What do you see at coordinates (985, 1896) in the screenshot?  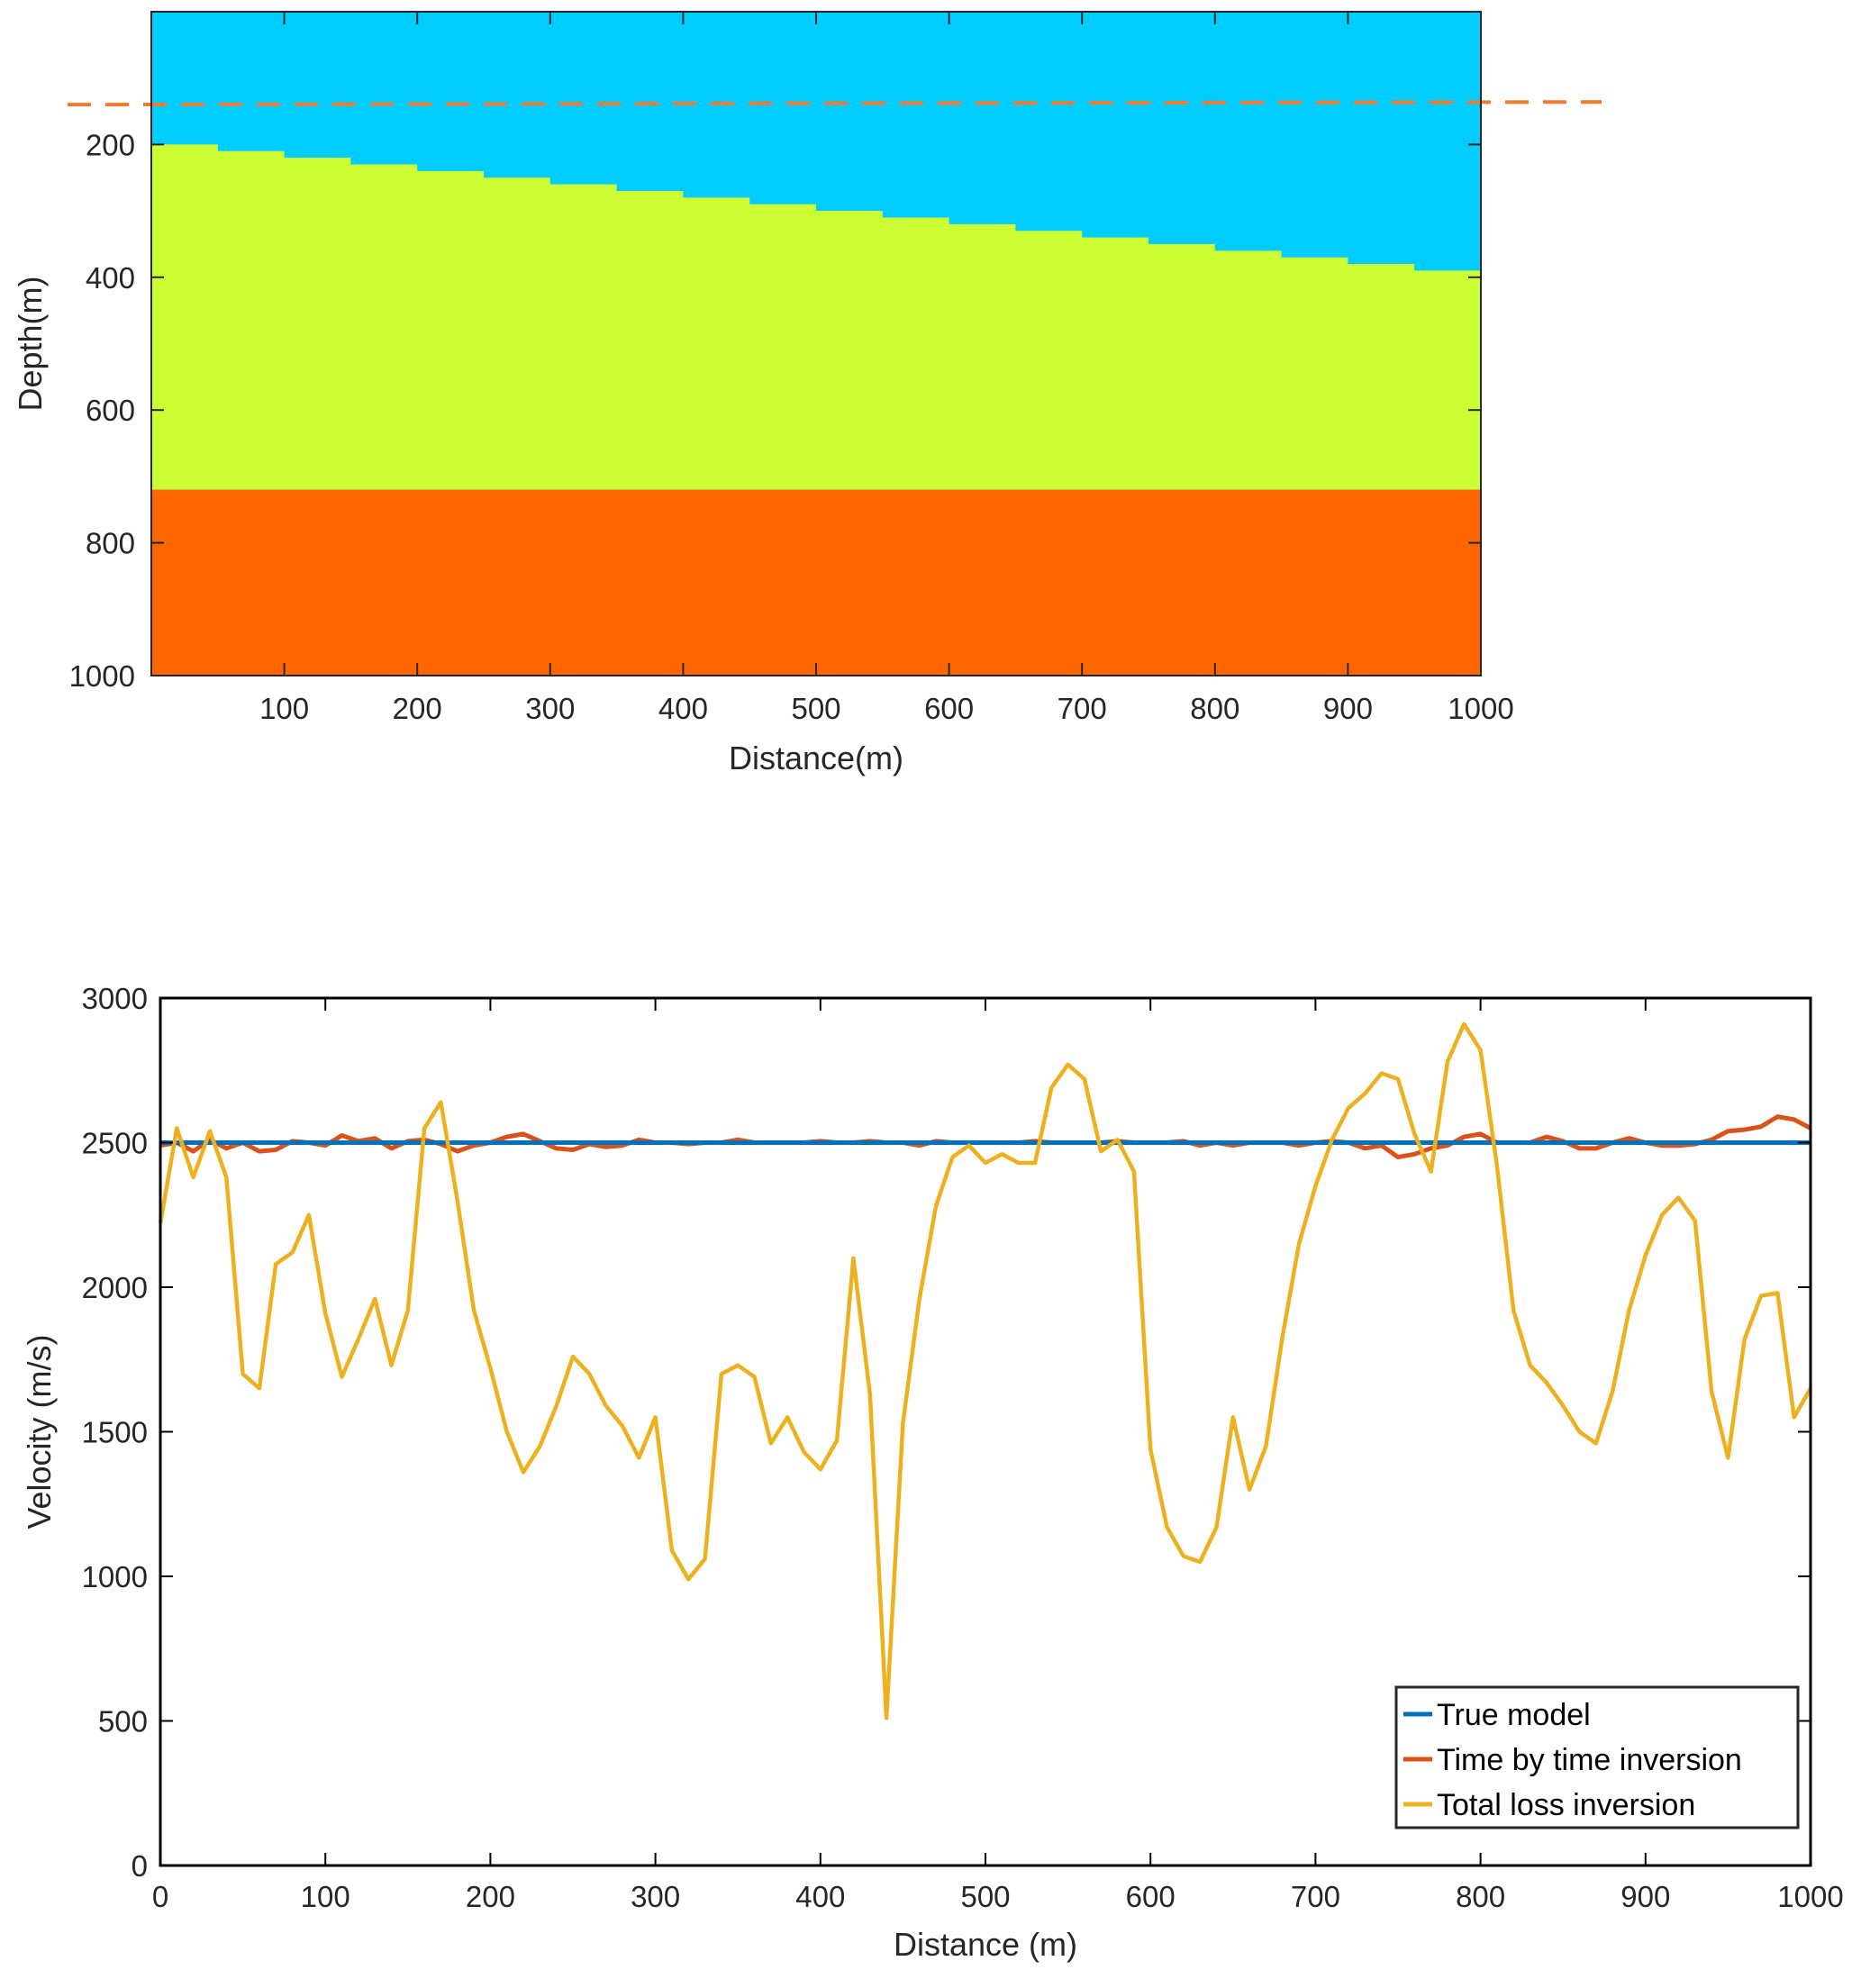 I see `velocity-x-tick-label: 500` at bounding box center [985, 1896].